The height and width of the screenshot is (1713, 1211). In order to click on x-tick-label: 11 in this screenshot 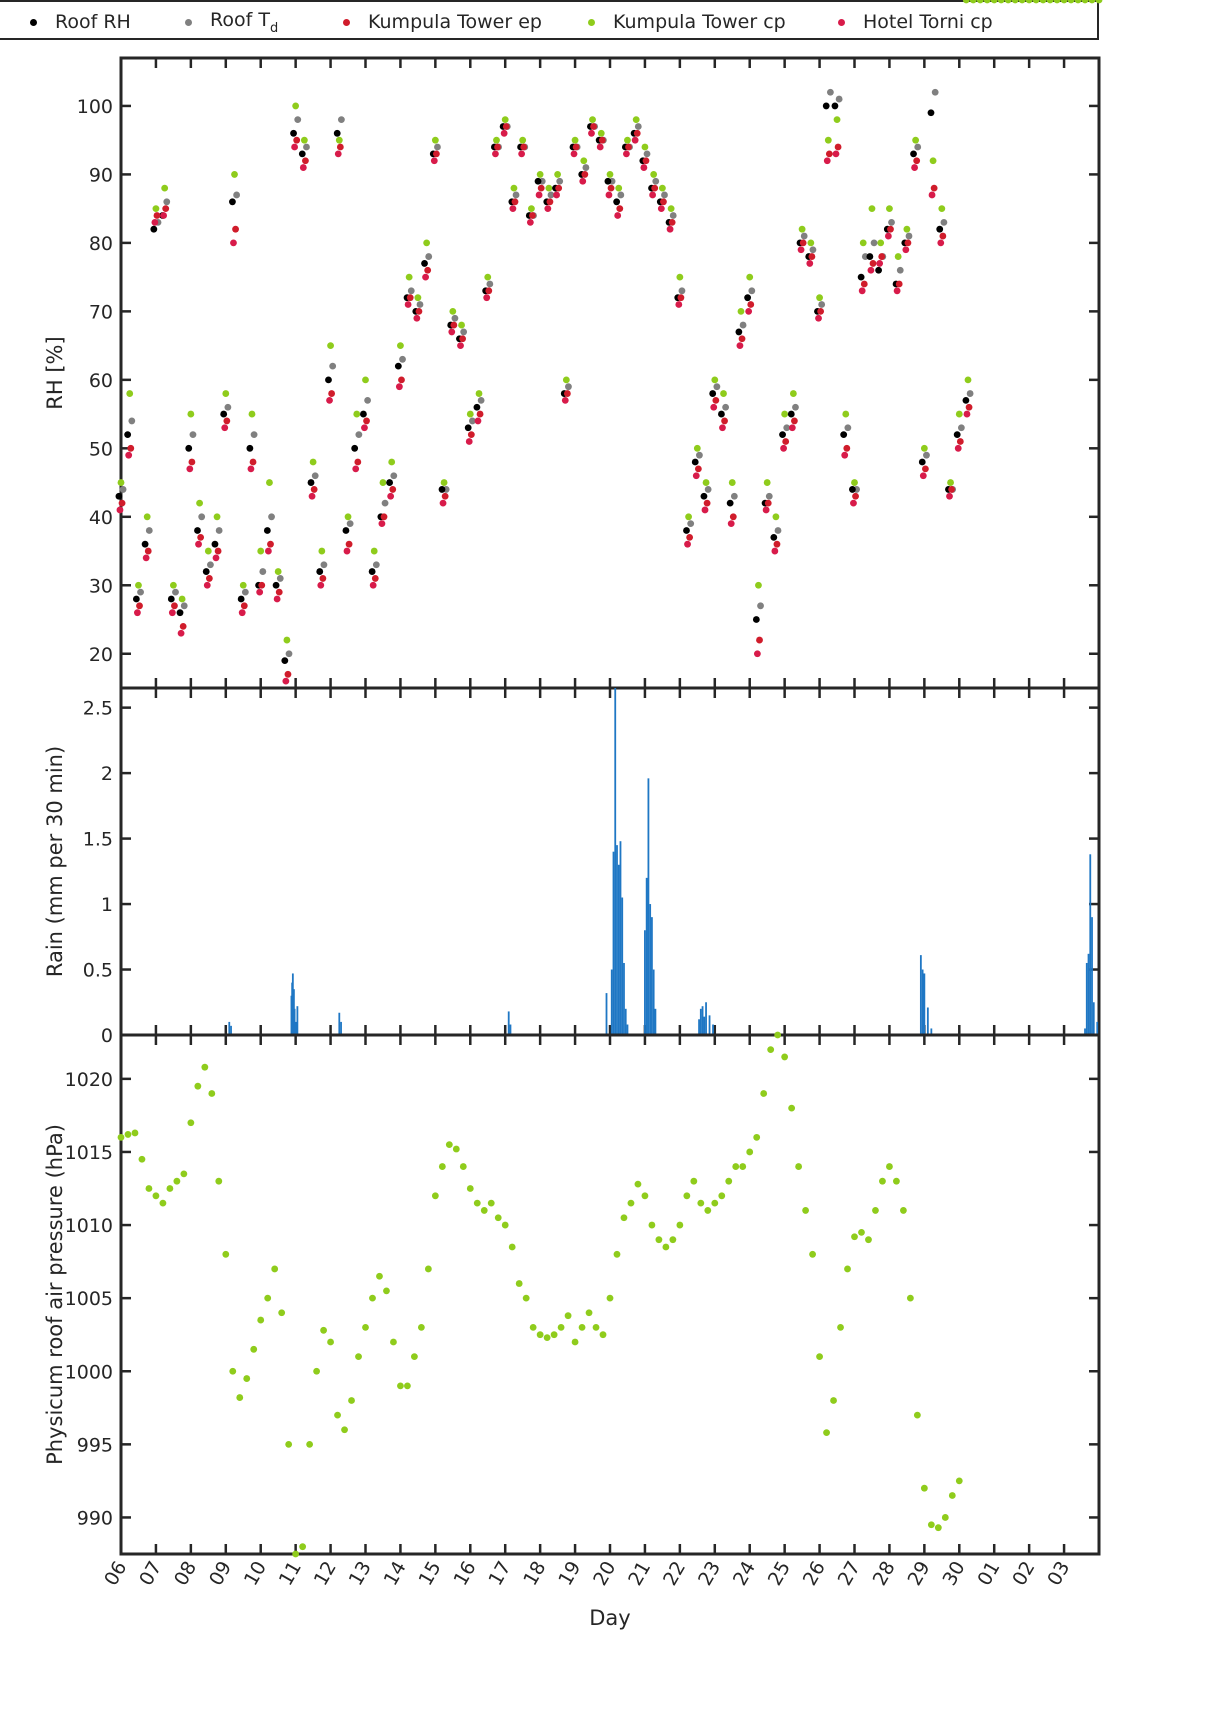, I will do `click(290, 1574)`.